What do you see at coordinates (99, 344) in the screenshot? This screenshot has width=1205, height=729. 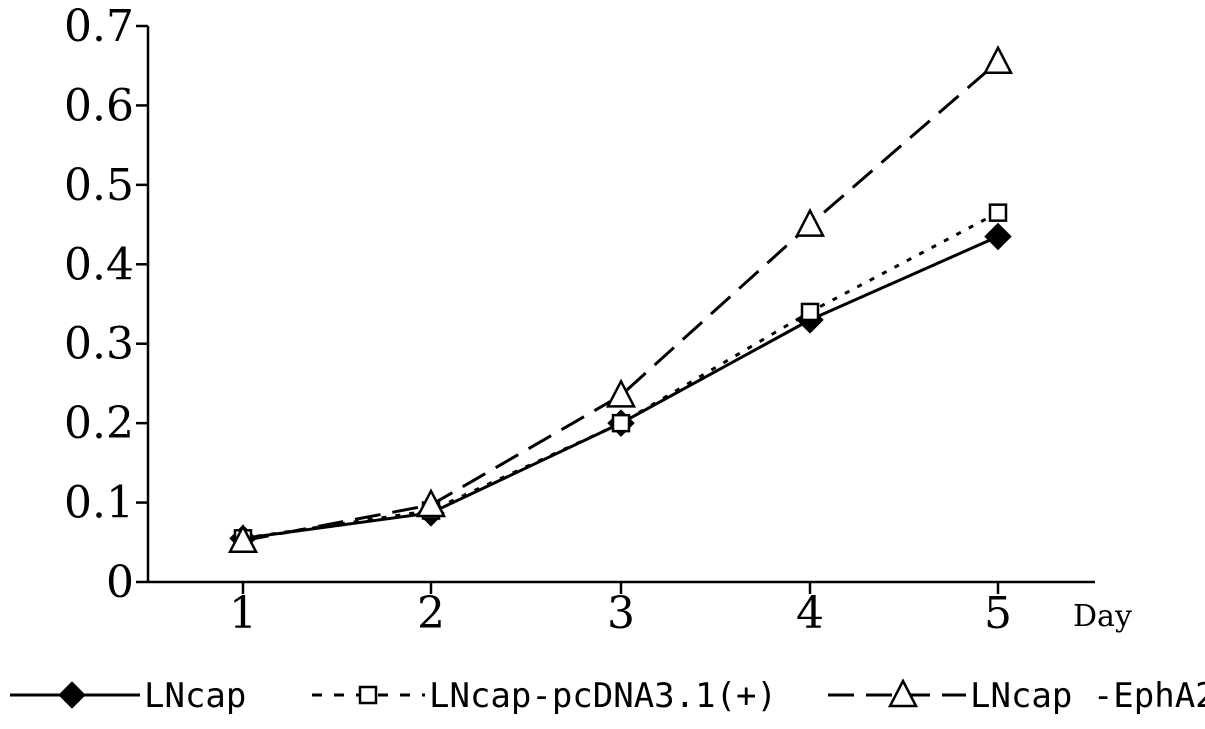 I see `y-tick-label: 0.3` at bounding box center [99, 344].